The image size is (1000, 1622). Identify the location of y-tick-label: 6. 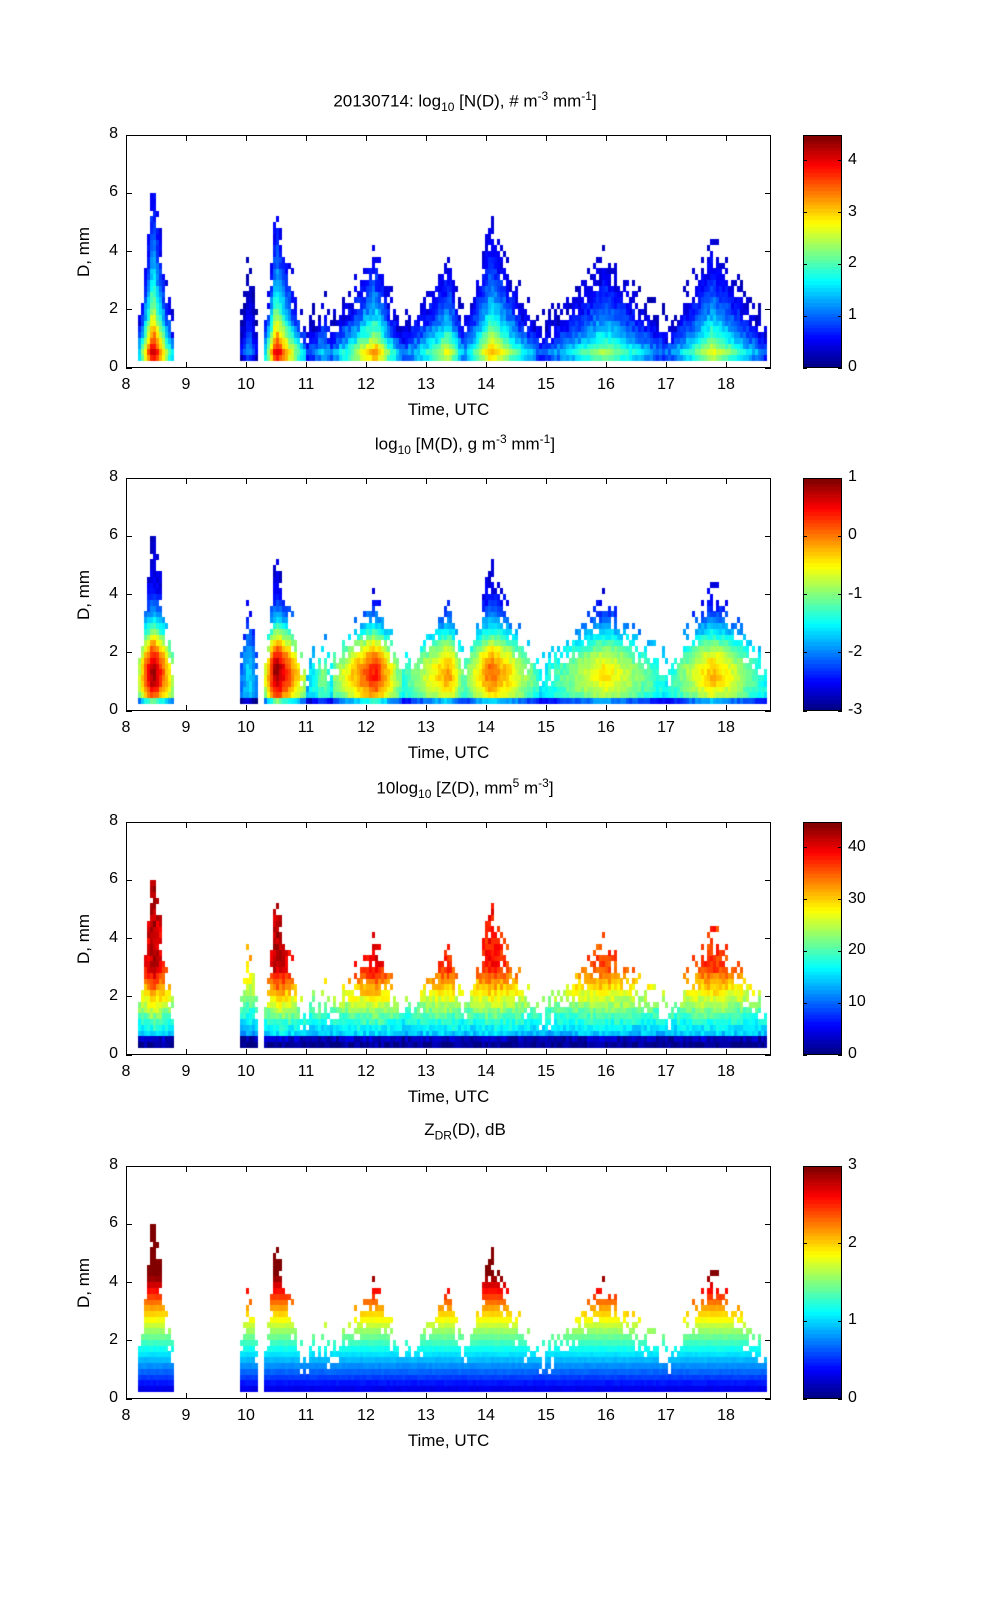
(113, 535).